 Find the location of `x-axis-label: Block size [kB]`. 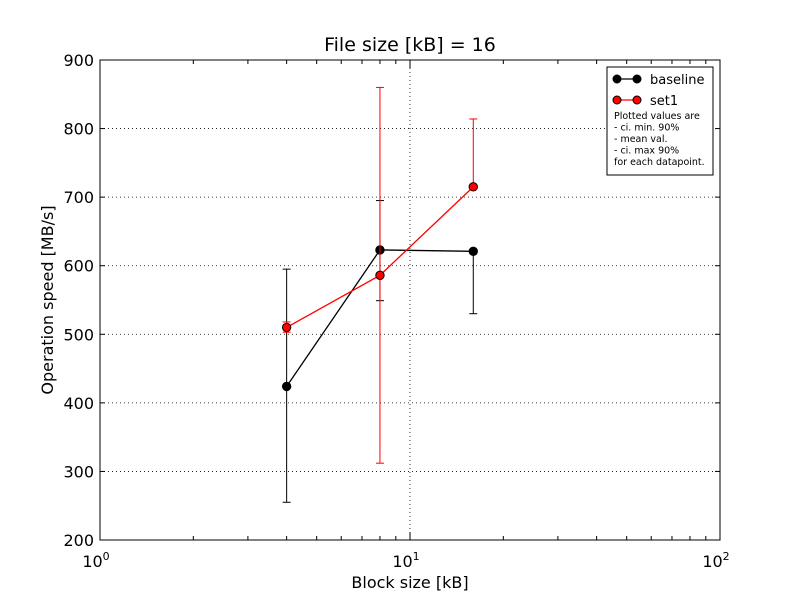

x-axis-label: Block size [kB] is located at coordinates (409, 582).